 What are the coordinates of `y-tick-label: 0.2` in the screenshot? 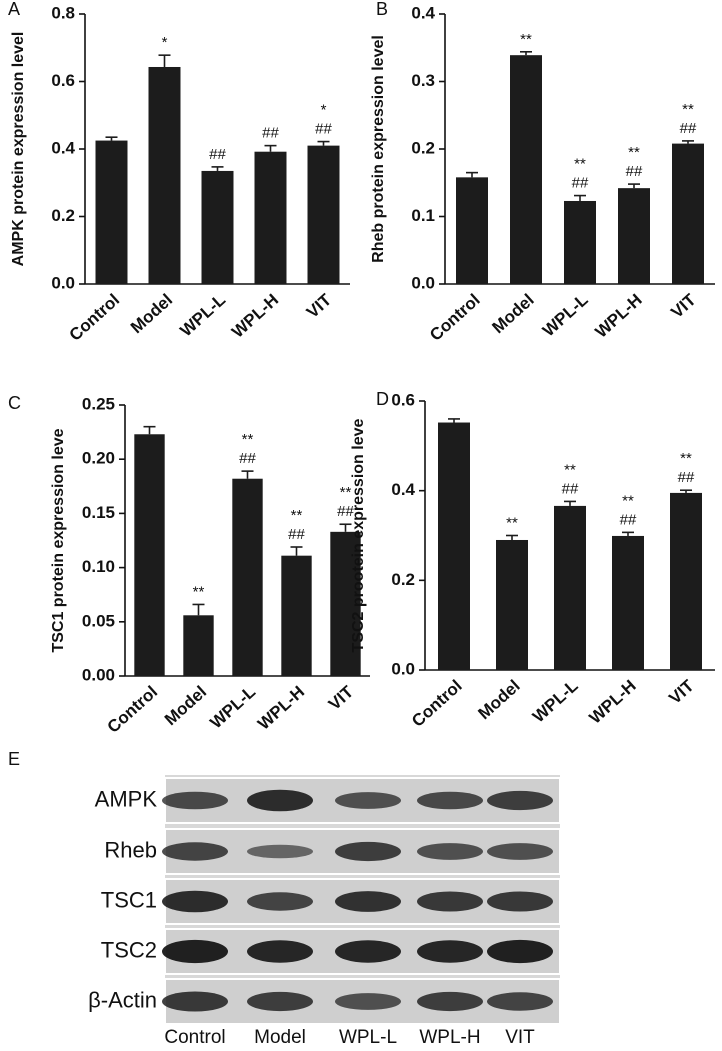 It's located at (423, 147).